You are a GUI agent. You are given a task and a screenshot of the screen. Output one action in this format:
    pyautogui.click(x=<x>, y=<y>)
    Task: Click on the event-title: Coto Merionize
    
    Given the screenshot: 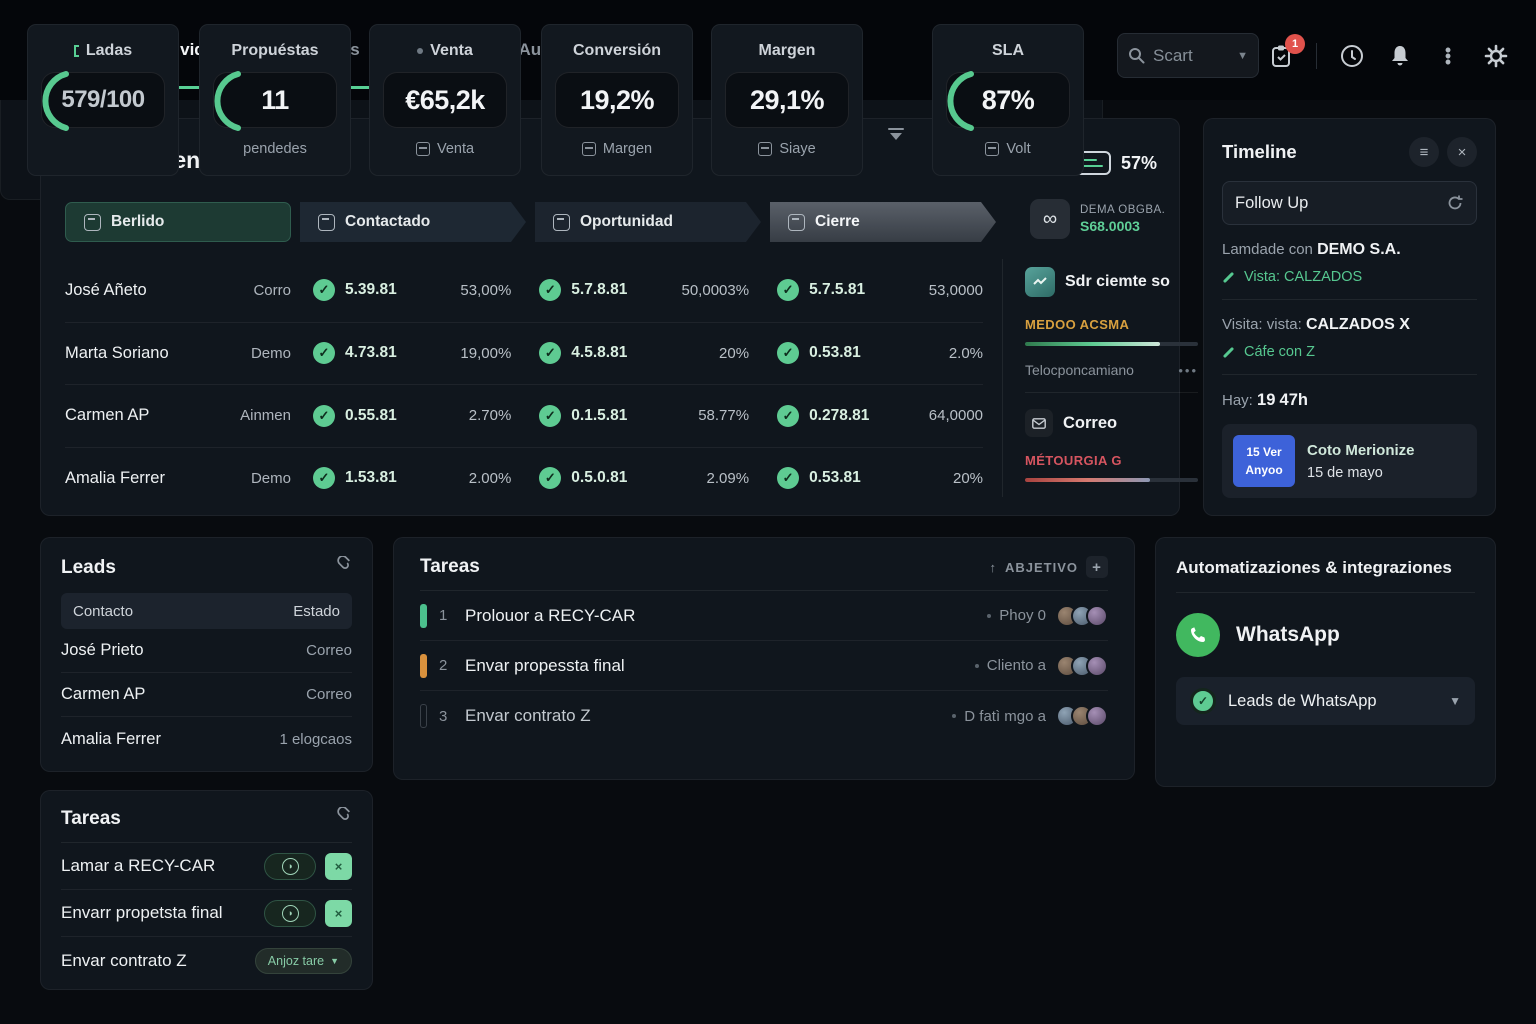 What is the action you would take?
    pyautogui.click(x=1361, y=450)
    